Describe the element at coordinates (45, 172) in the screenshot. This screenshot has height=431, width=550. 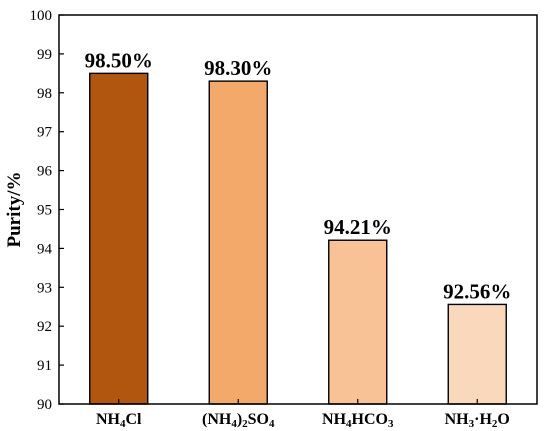
I see `y-tick-label: 96` at that location.